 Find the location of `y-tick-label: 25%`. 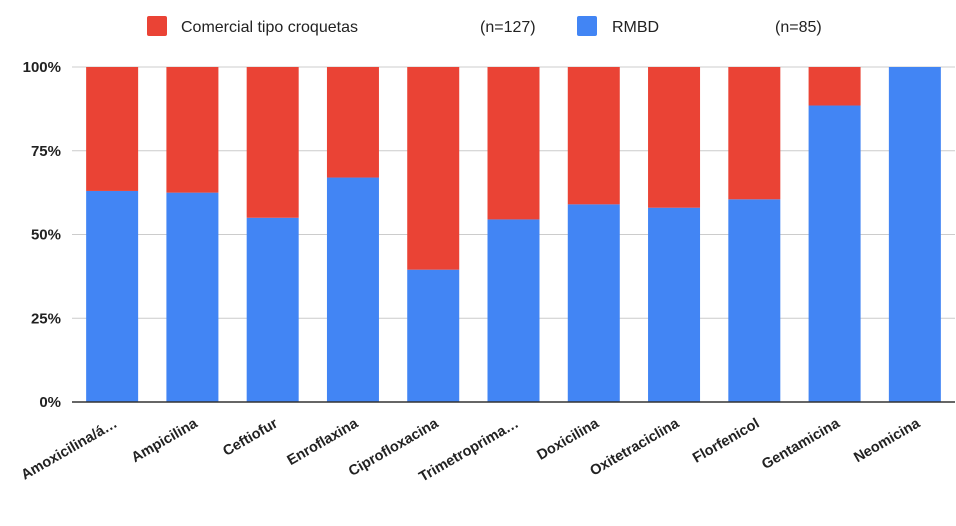

y-tick-label: 25% is located at coordinates (46, 318).